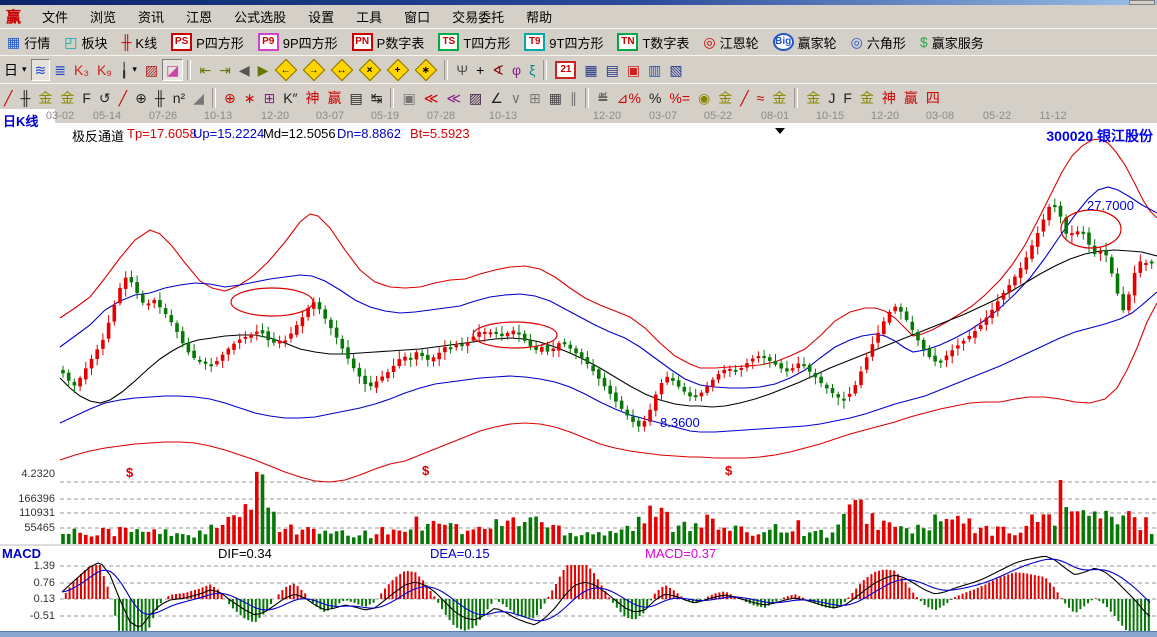 The height and width of the screenshot is (637, 1157). I want to click on si-angle-button: 四, so click(933, 98).